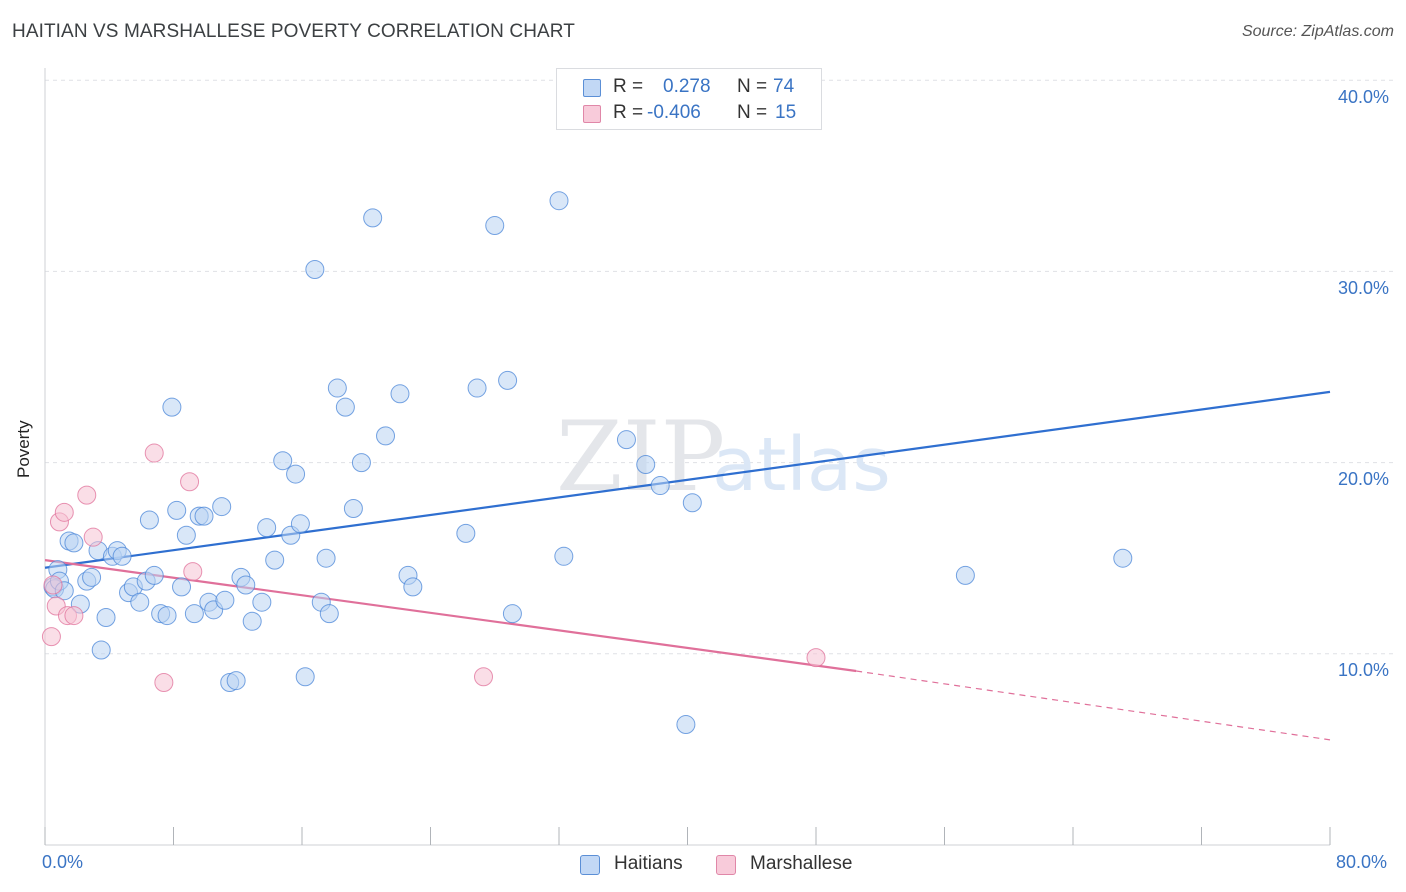 The height and width of the screenshot is (892, 1406). What do you see at coordinates (1364, 288) in the screenshot?
I see `y-tick-label: 30.0%` at bounding box center [1364, 288].